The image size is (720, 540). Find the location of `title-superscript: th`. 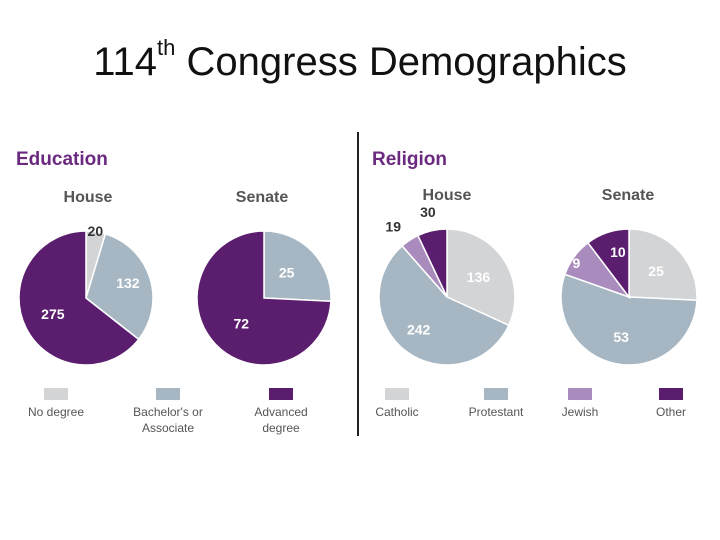

title-superscript: th is located at coordinates (166, 47).